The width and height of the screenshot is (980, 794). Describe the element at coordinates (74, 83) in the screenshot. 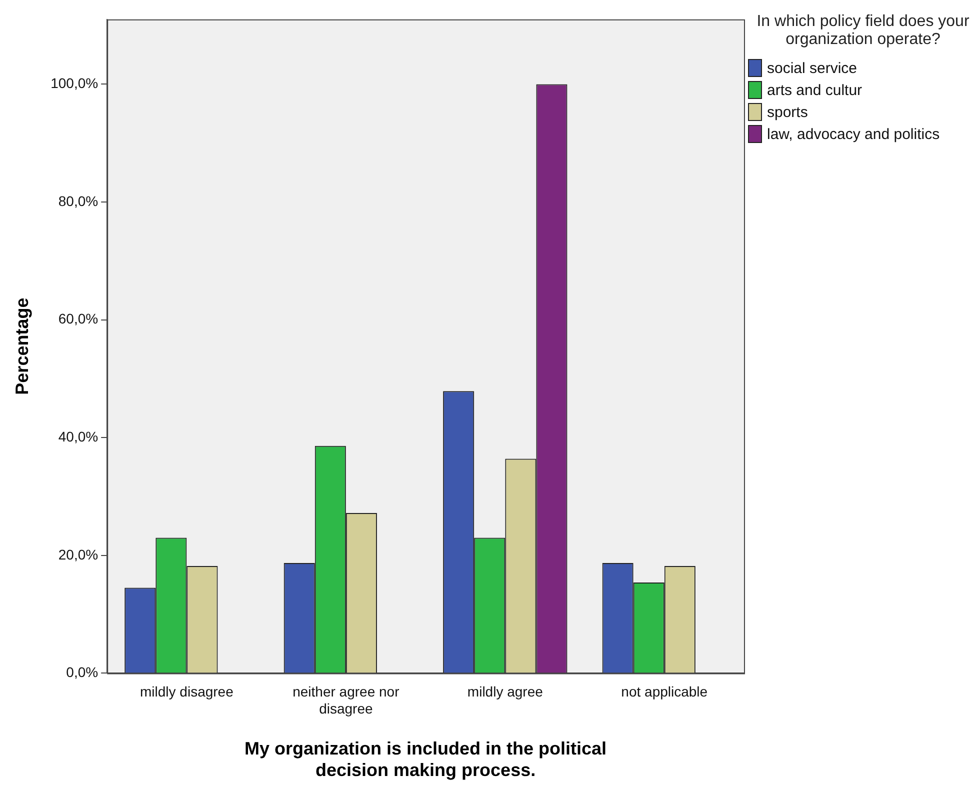

I see `y-tick-label: 100,0%` at that location.